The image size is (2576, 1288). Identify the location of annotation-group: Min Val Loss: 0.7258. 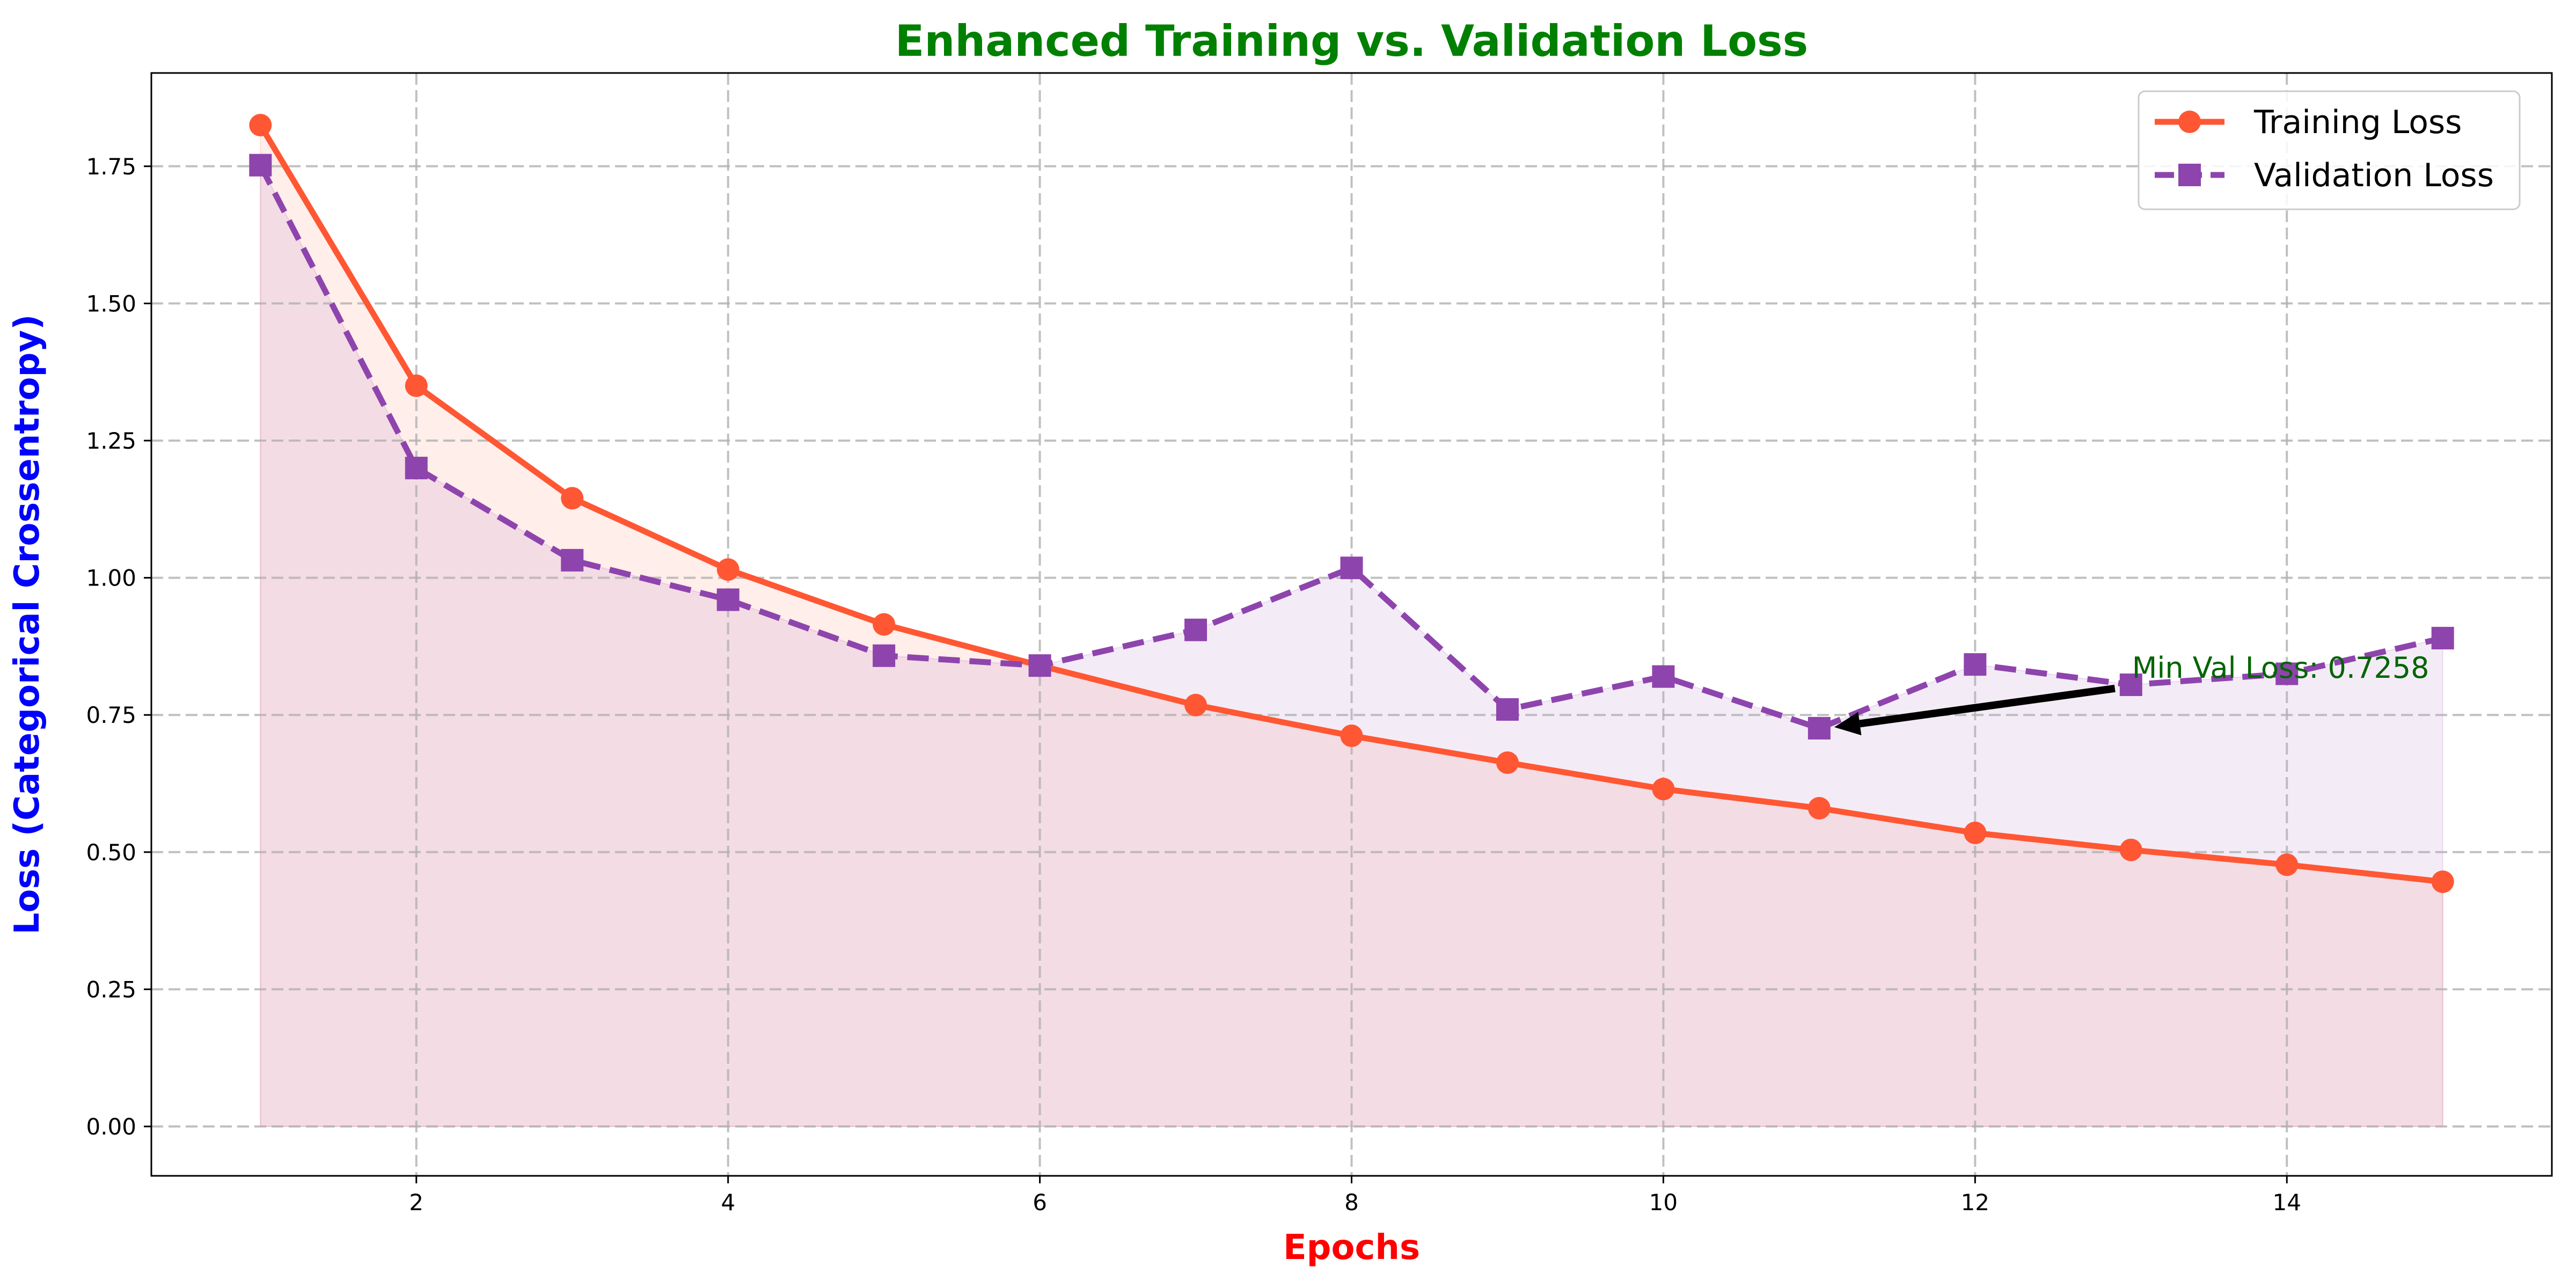
(2131, 693).